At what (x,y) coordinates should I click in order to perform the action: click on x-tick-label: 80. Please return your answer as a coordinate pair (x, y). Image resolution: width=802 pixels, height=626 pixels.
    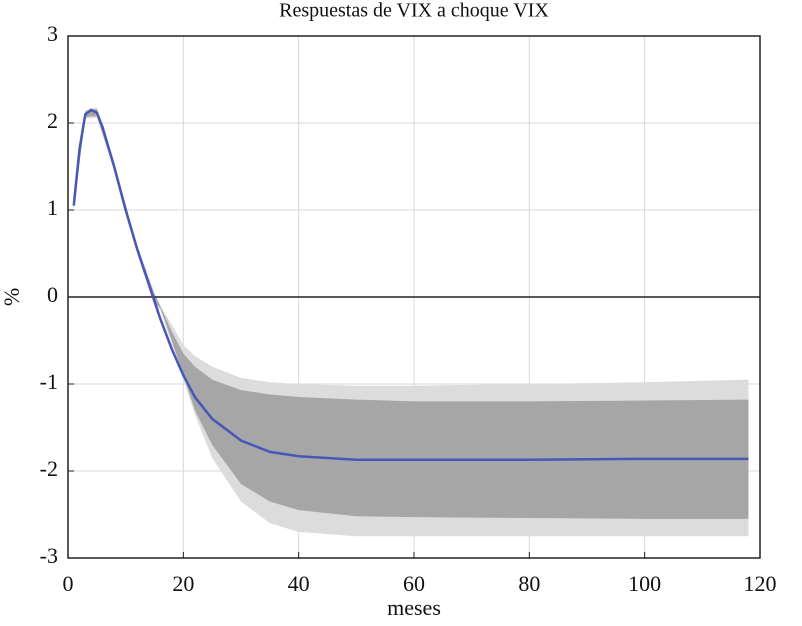
    Looking at the image, I should click on (529, 583).